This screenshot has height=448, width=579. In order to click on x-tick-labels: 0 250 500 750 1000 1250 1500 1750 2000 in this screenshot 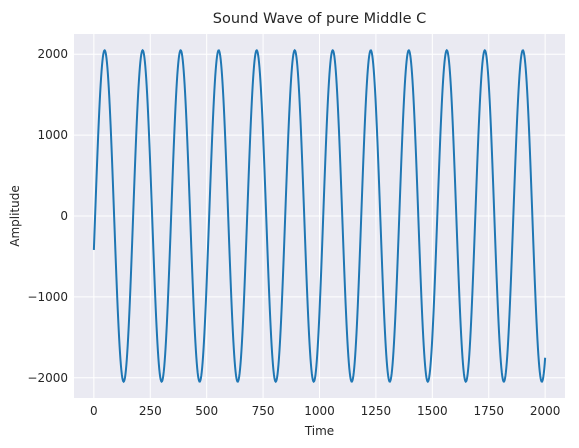, I will do `click(325, 411)`.